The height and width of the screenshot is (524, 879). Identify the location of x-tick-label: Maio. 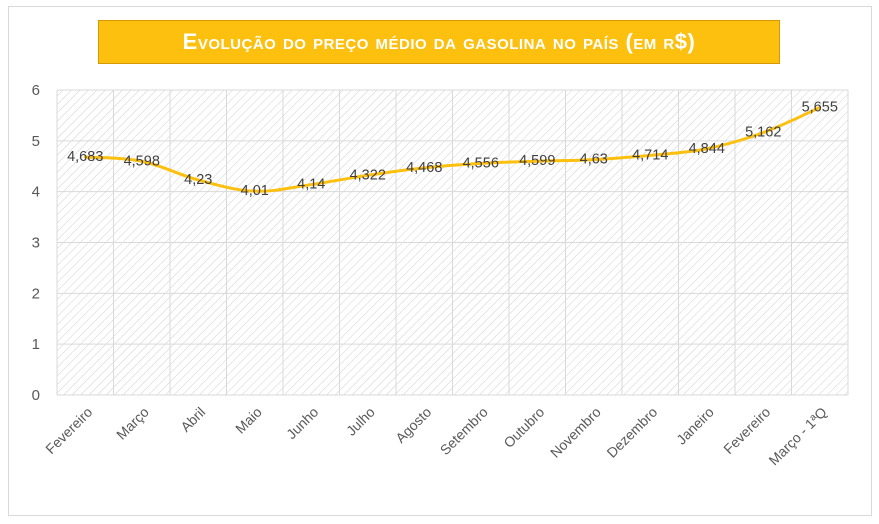
(248, 420).